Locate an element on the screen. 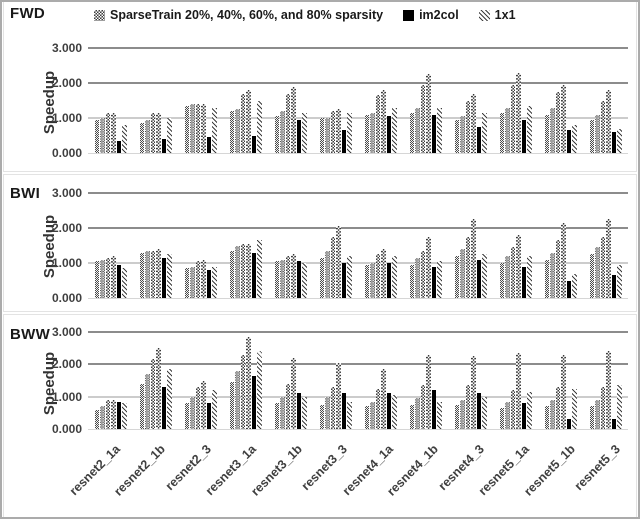 This screenshot has height=519, width=640. bar-group-resnet4_1a is located at coordinates (380, 380).